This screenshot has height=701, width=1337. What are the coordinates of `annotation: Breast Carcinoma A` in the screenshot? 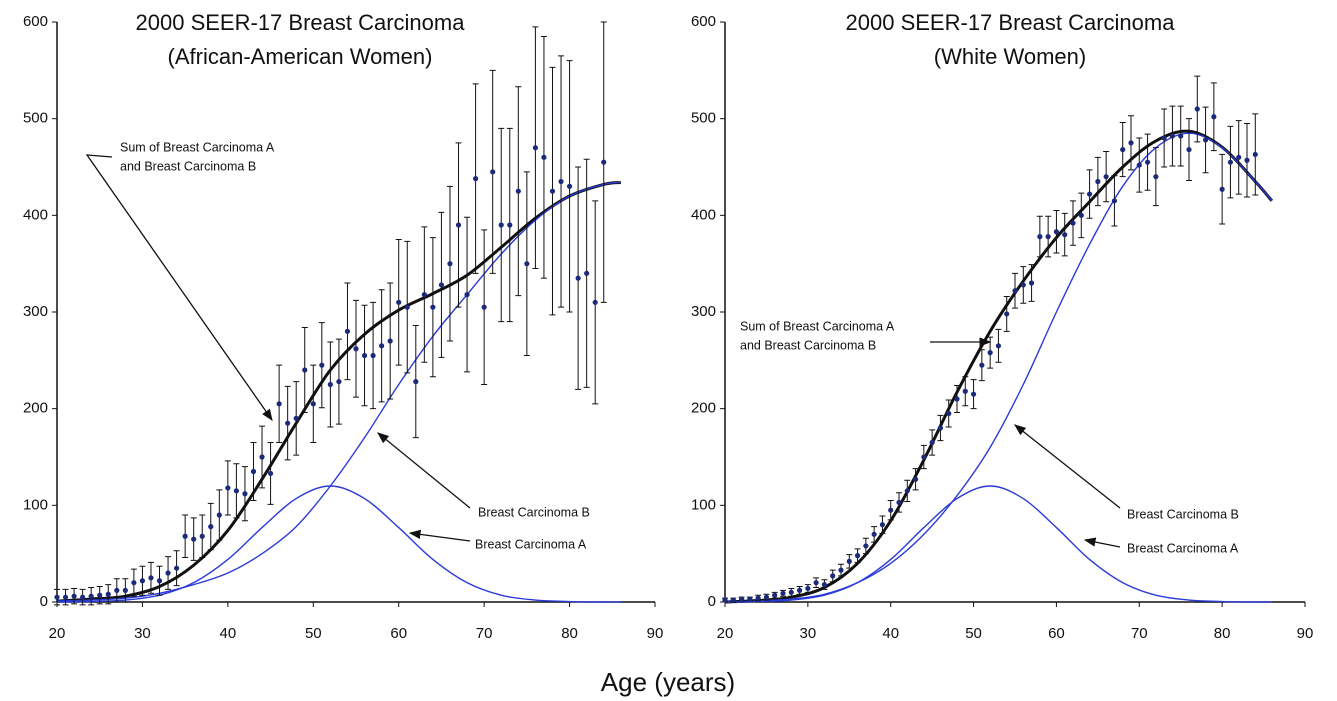 It's located at (531, 544).